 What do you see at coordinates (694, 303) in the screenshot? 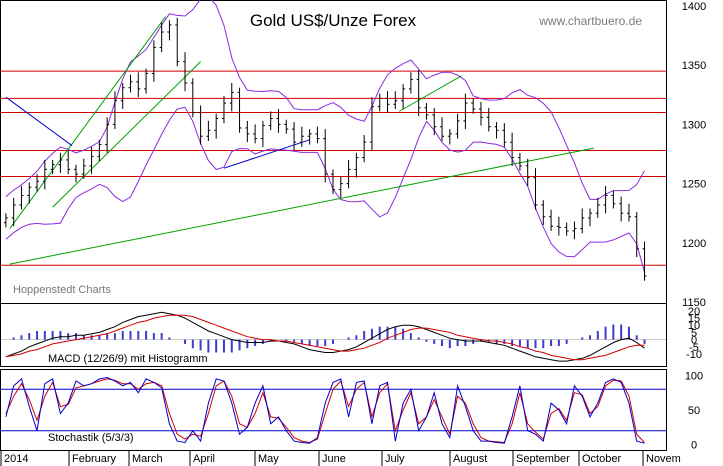
I see `y-tick-label: 1150` at bounding box center [694, 303].